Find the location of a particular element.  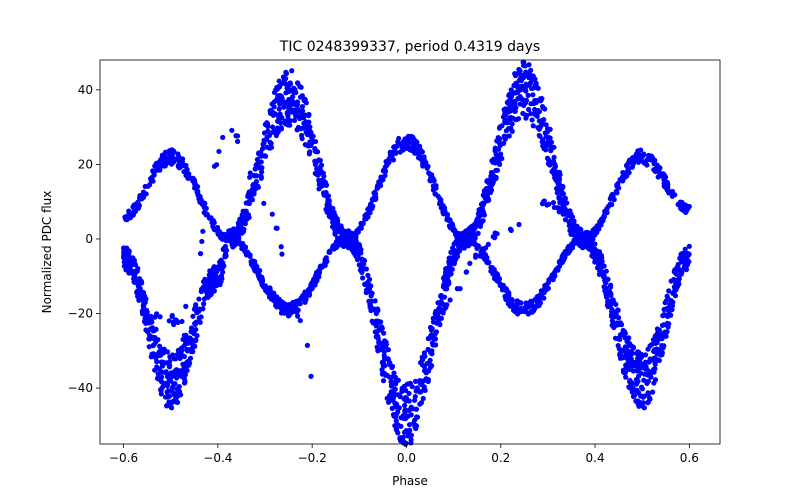

x-axis-label: Phase is located at coordinates (410, 481).